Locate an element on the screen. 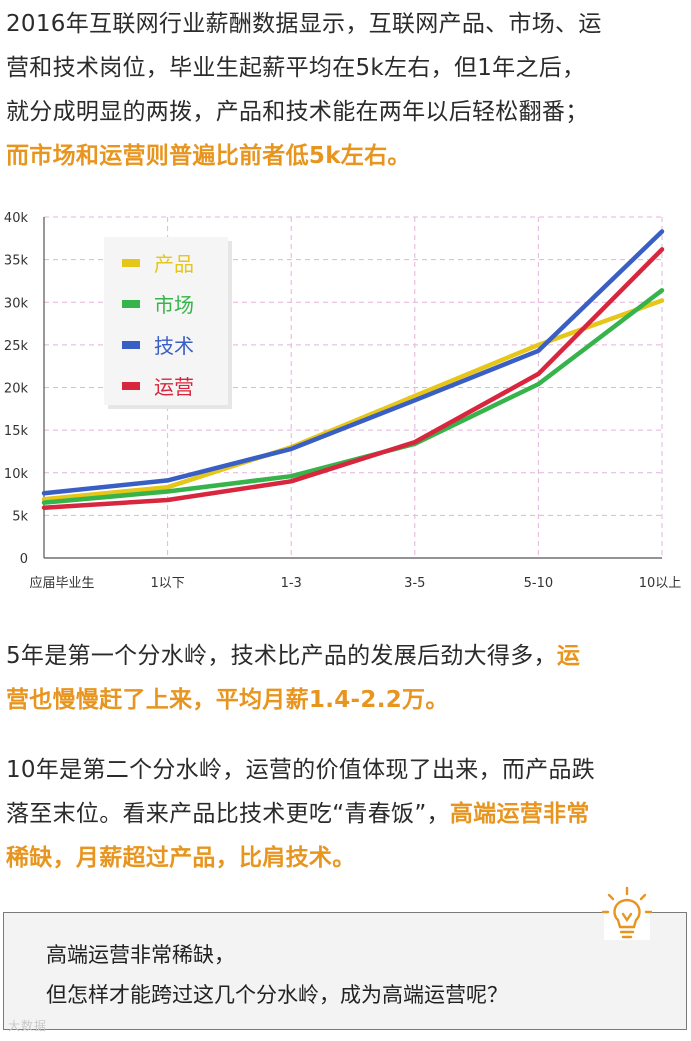 The width and height of the screenshot is (691, 1041). y-tick-label: 20k is located at coordinates (16, 389).